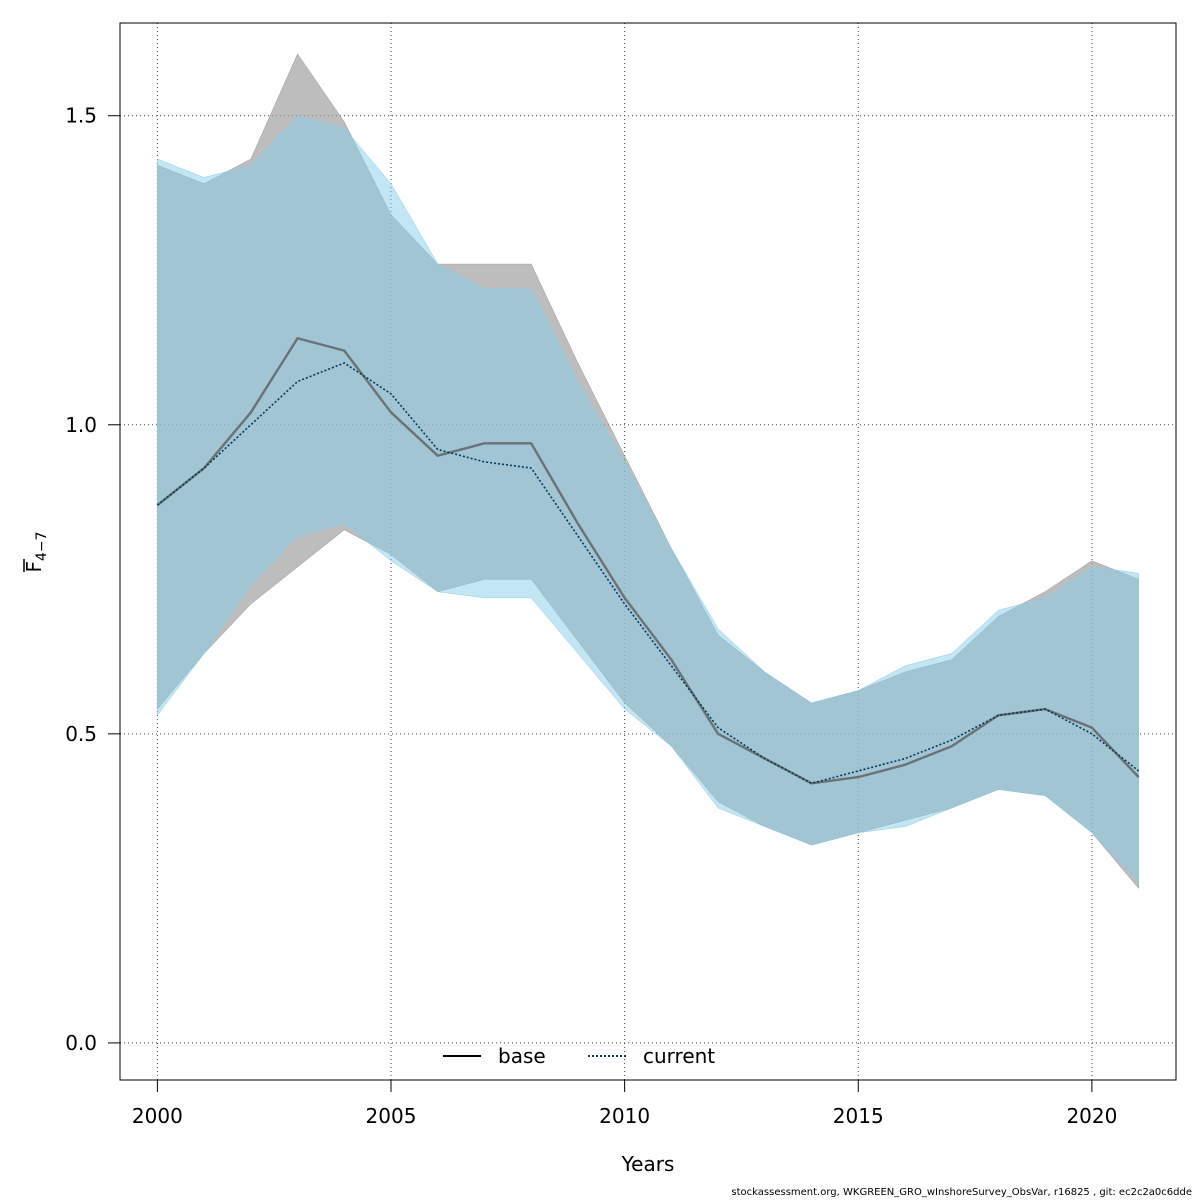  I want to click on x-axis: 2000 2005 2010 2015 2020, so click(624, 1103).